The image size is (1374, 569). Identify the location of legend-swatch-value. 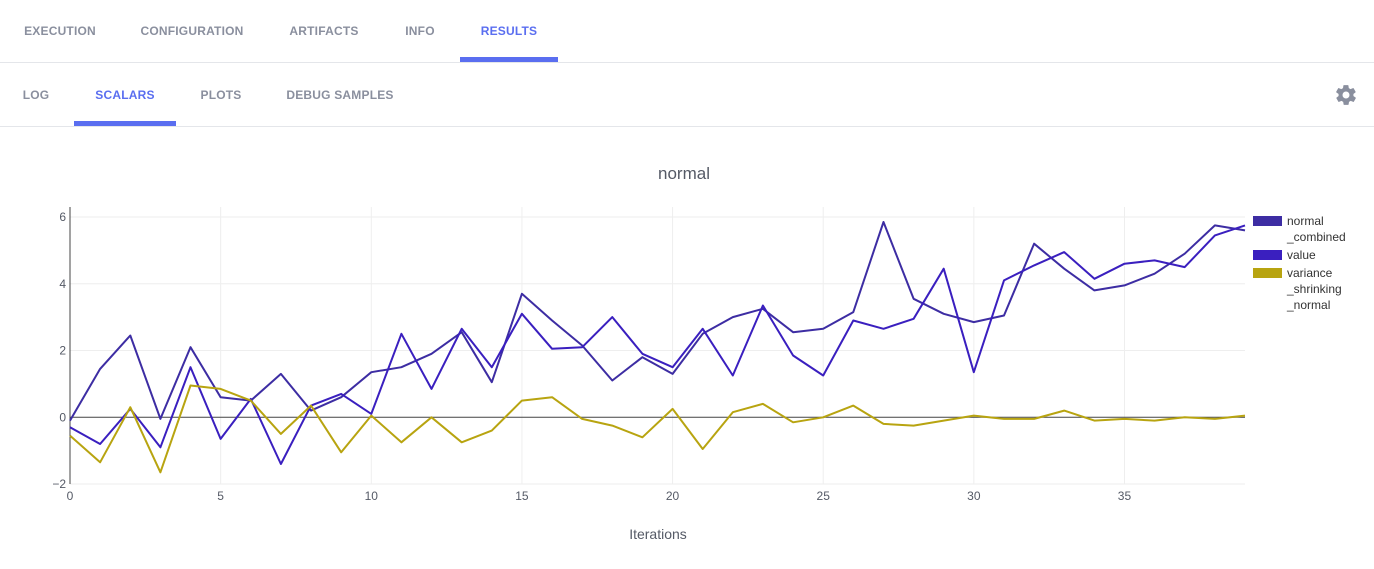
(1267, 255).